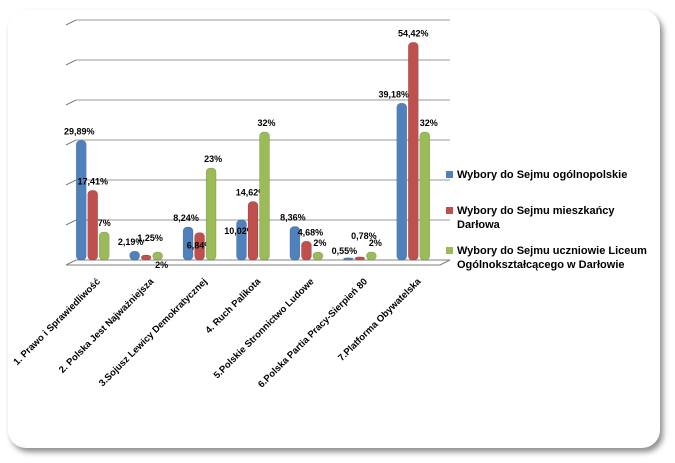  I want to click on legend-entry: Darłowa, so click(479, 225).